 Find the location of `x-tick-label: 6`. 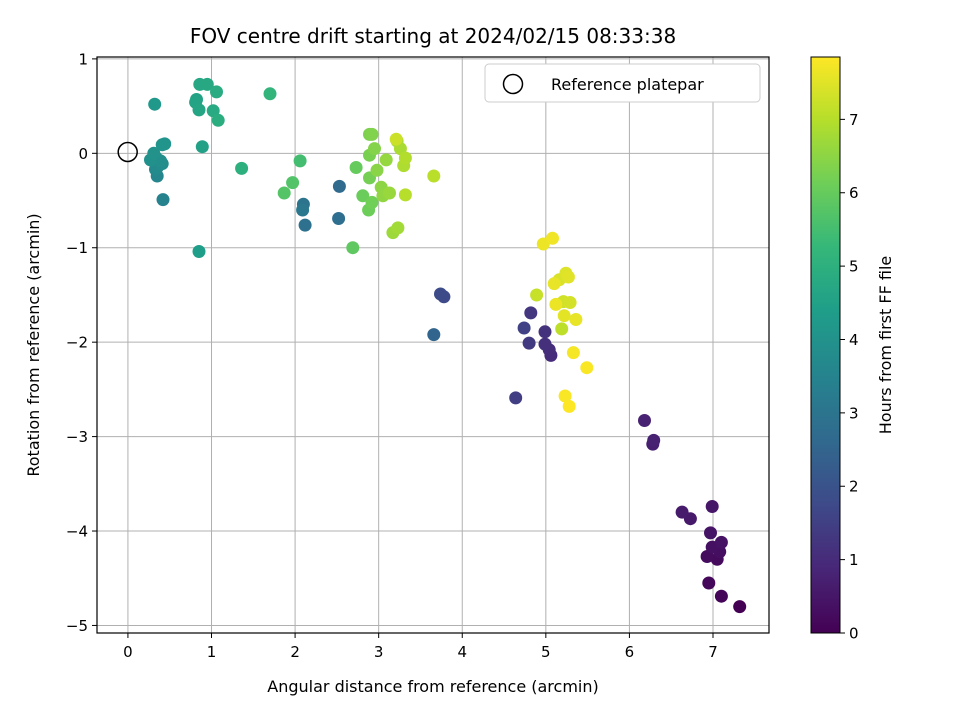

x-tick-label: 6 is located at coordinates (630, 652).